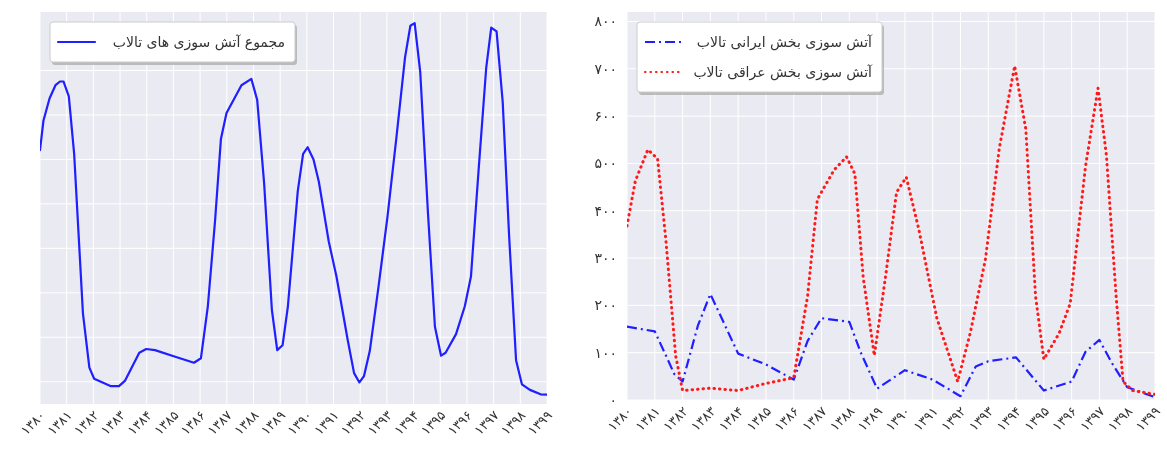  What do you see at coordinates (605, 210) in the screenshot?
I see `y-tick-label: ۴۰۰` at bounding box center [605, 210].